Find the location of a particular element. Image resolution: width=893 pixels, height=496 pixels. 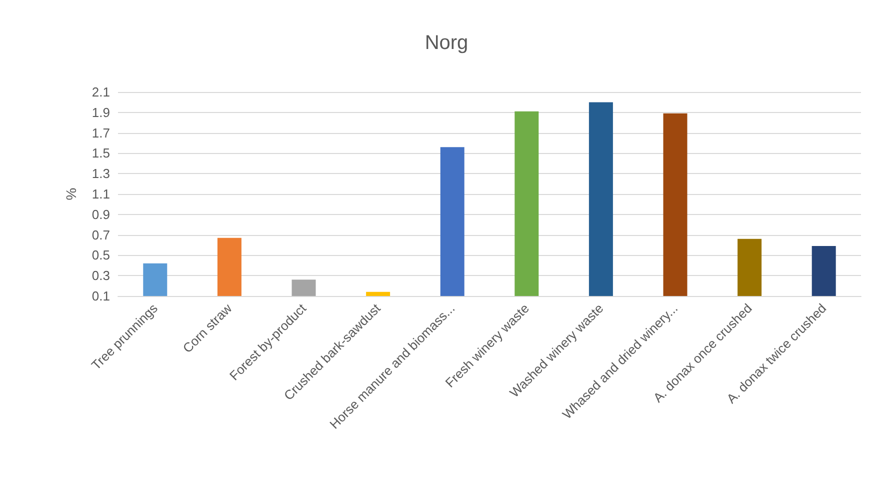

y-tick-label: 0.9 is located at coordinates (101, 214).